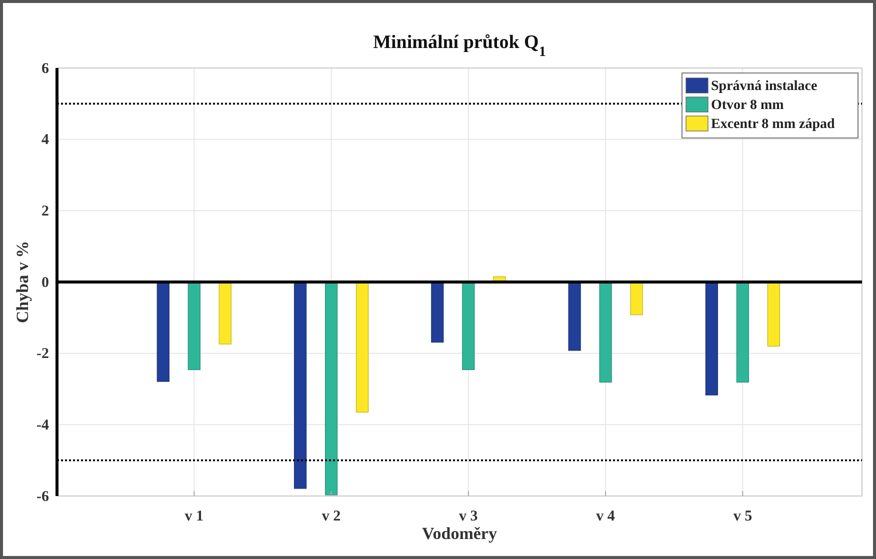  I want to click on legend-label: Excentr 8 mm západ, so click(773, 124).